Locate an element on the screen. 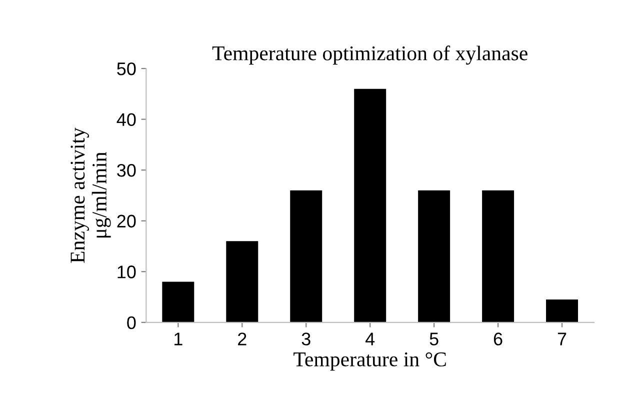 The height and width of the screenshot is (403, 622). x-tick-label: 7 is located at coordinates (562, 339).